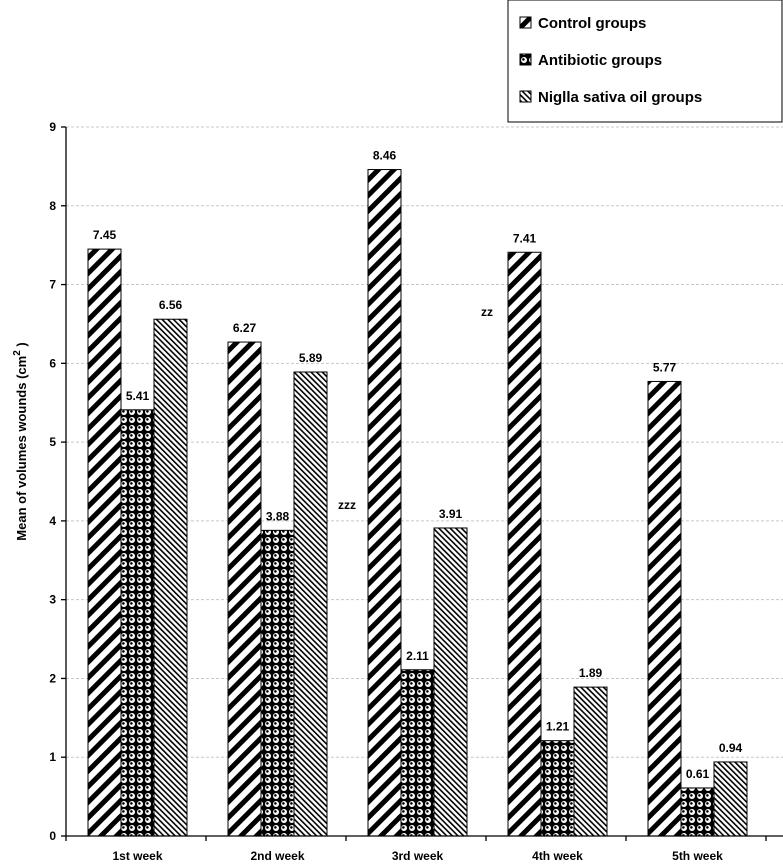 The image size is (783, 866). What do you see at coordinates (171, 305) in the screenshot?
I see `data-label: 6.56` at bounding box center [171, 305].